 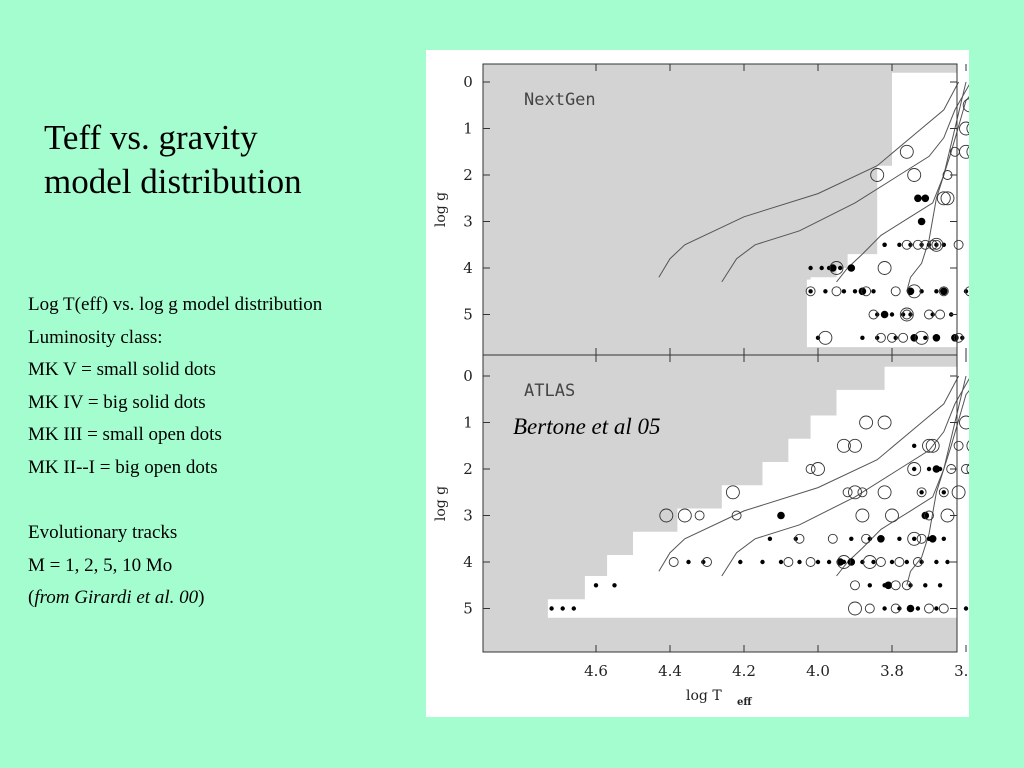 I want to click on note-paren-close: ), so click(x=201, y=598).